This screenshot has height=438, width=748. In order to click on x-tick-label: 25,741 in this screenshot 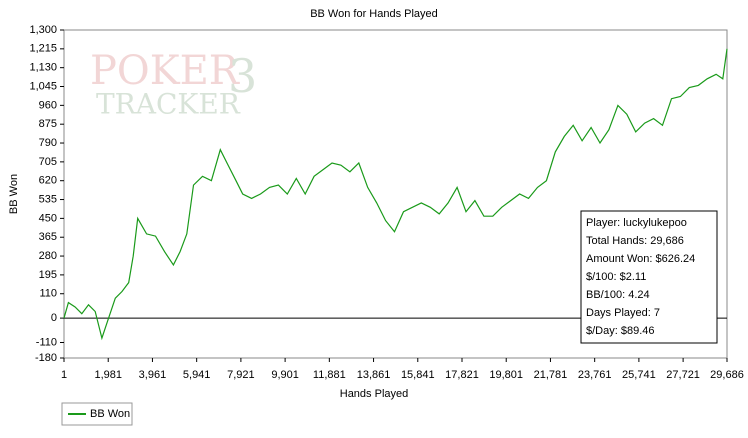, I will do `click(639, 375)`.